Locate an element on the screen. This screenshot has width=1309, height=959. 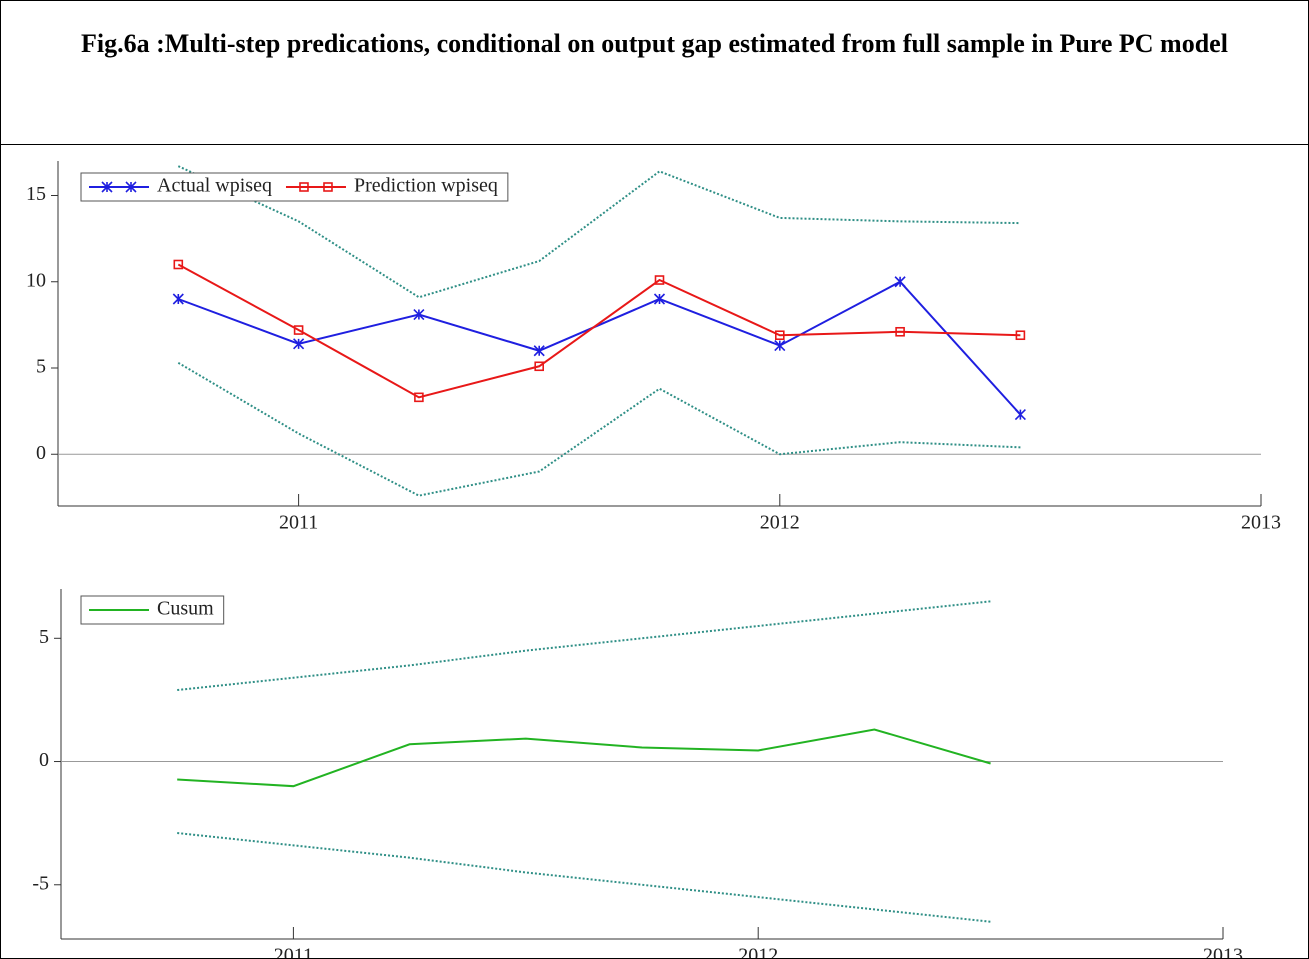
legend-label: Actual wpiseq is located at coordinates (214, 186).